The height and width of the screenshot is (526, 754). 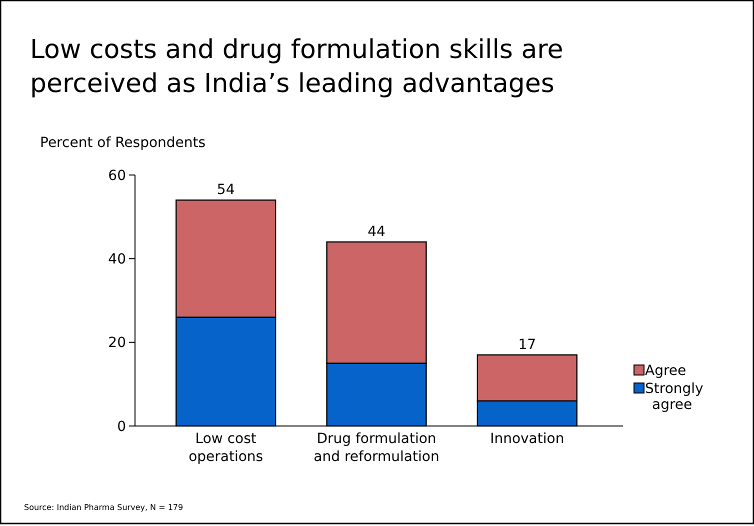 I want to click on legend-label: Strongly agree, so click(x=674, y=397).